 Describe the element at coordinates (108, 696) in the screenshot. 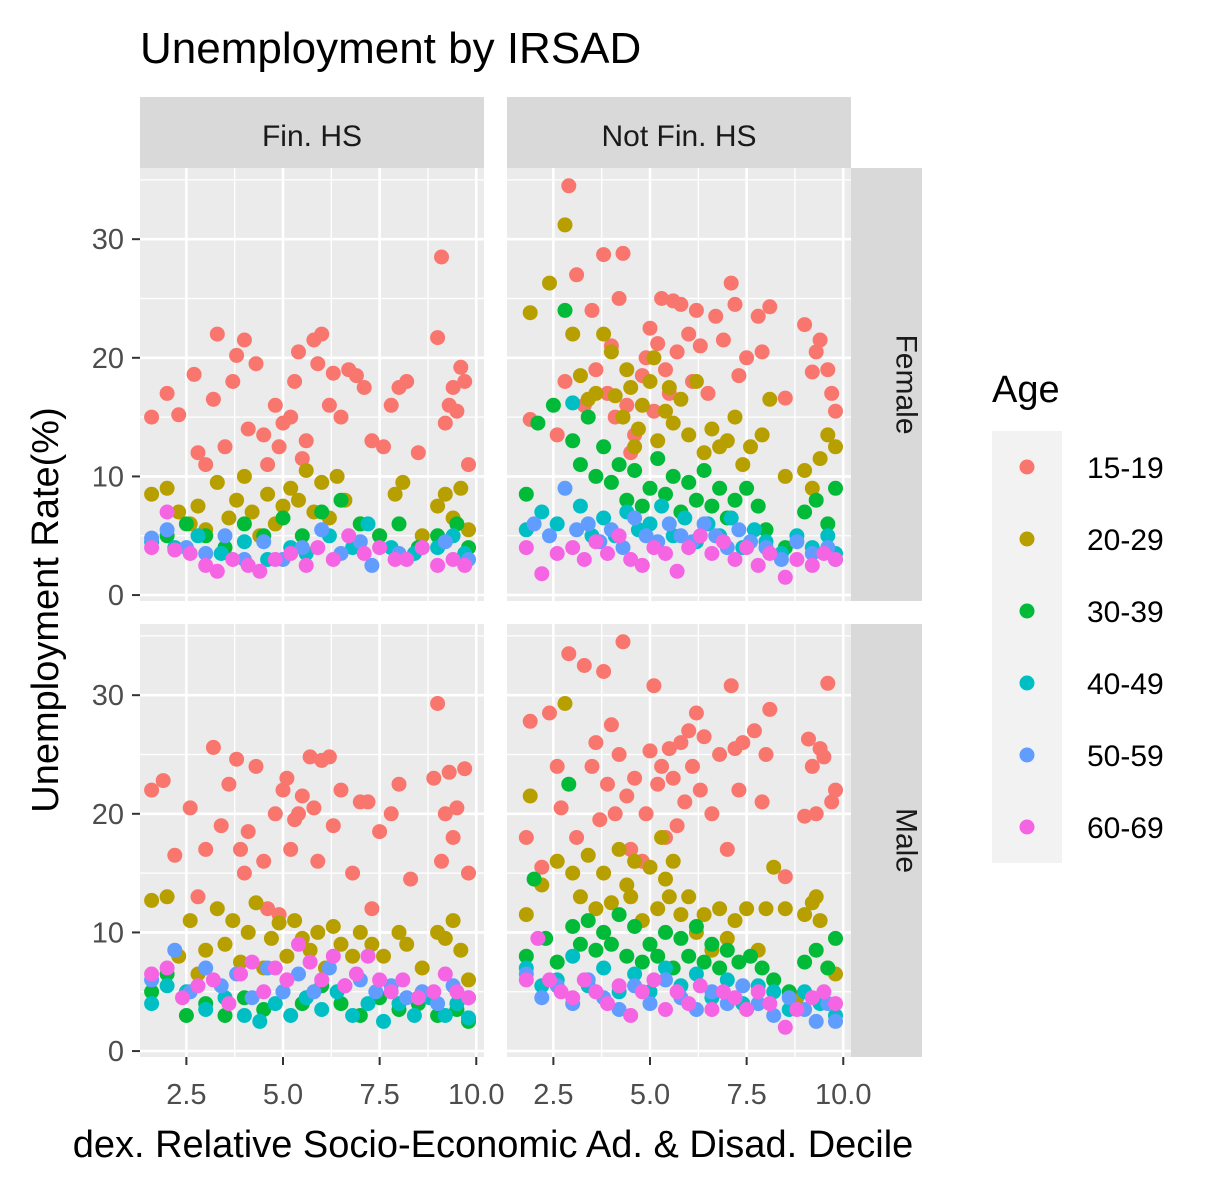

I see `y-tick-label: 30` at that location.